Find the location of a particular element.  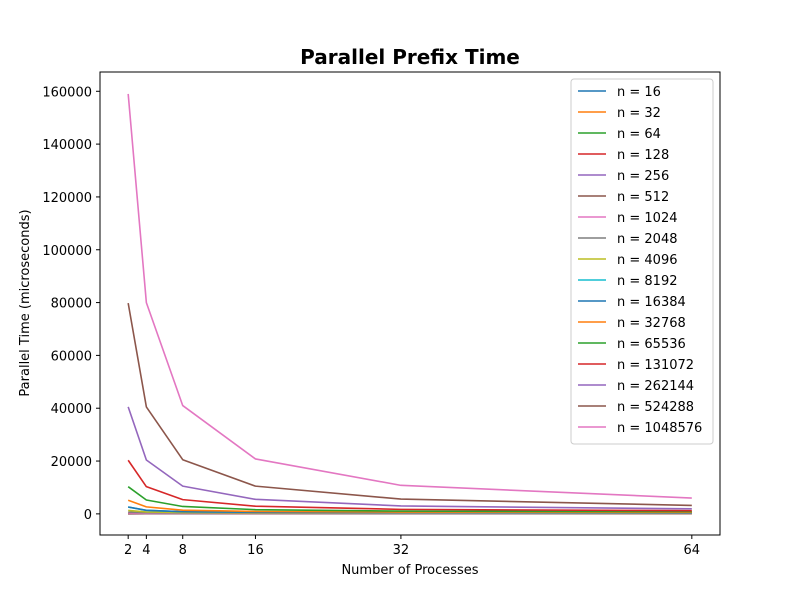

y-tick-label: 40000 is located at coordinates (71, 409).